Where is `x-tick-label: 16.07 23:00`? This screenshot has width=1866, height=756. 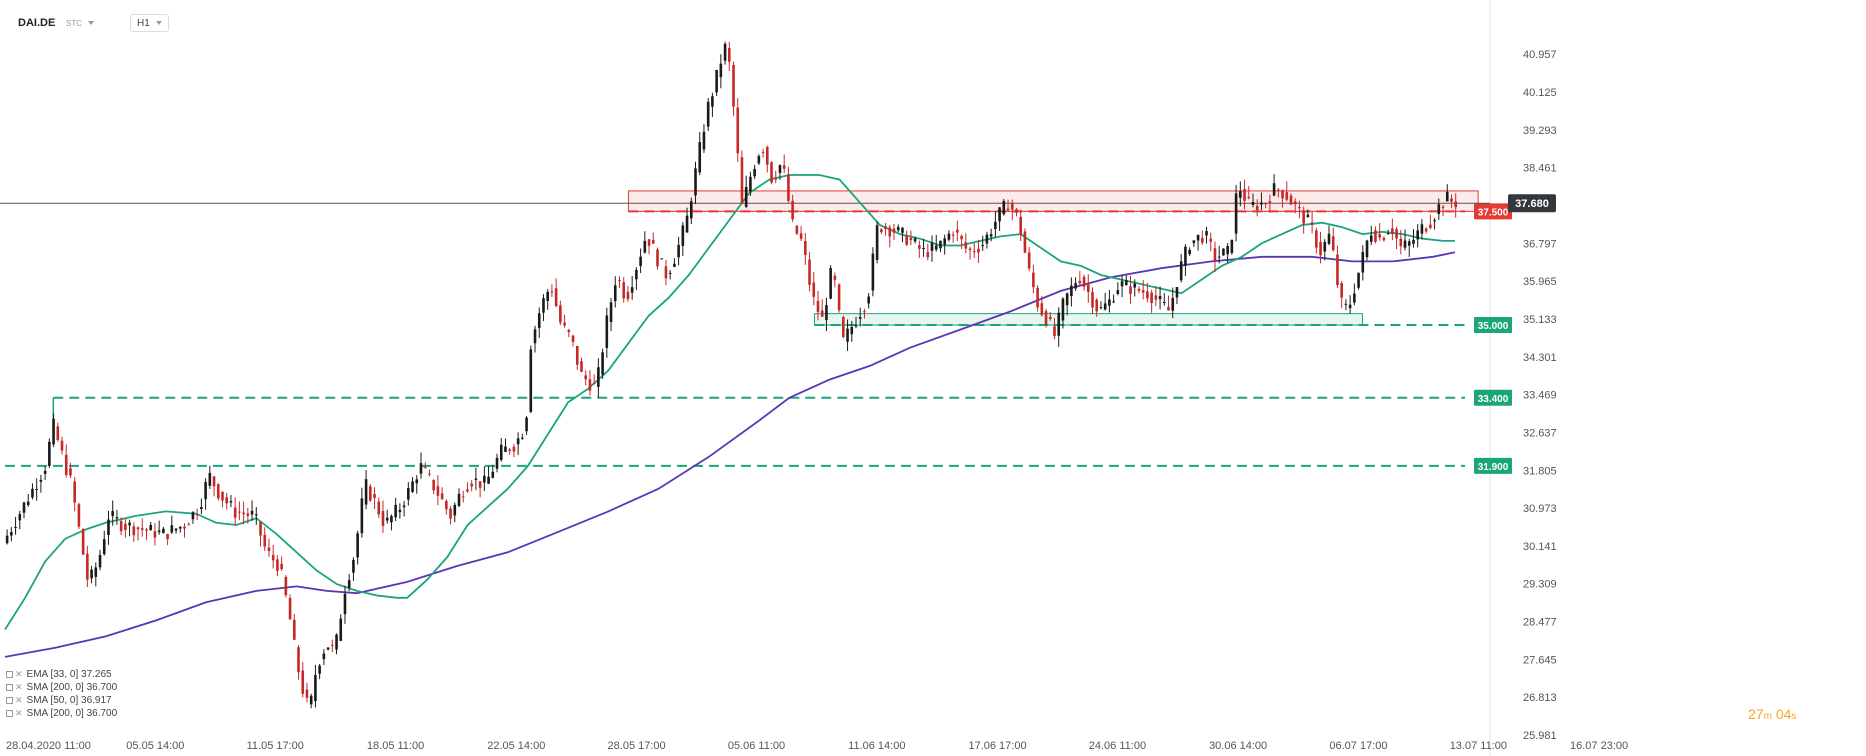
x-tick-label: 16.07 23:00 is located at coordinates (1599, 746).